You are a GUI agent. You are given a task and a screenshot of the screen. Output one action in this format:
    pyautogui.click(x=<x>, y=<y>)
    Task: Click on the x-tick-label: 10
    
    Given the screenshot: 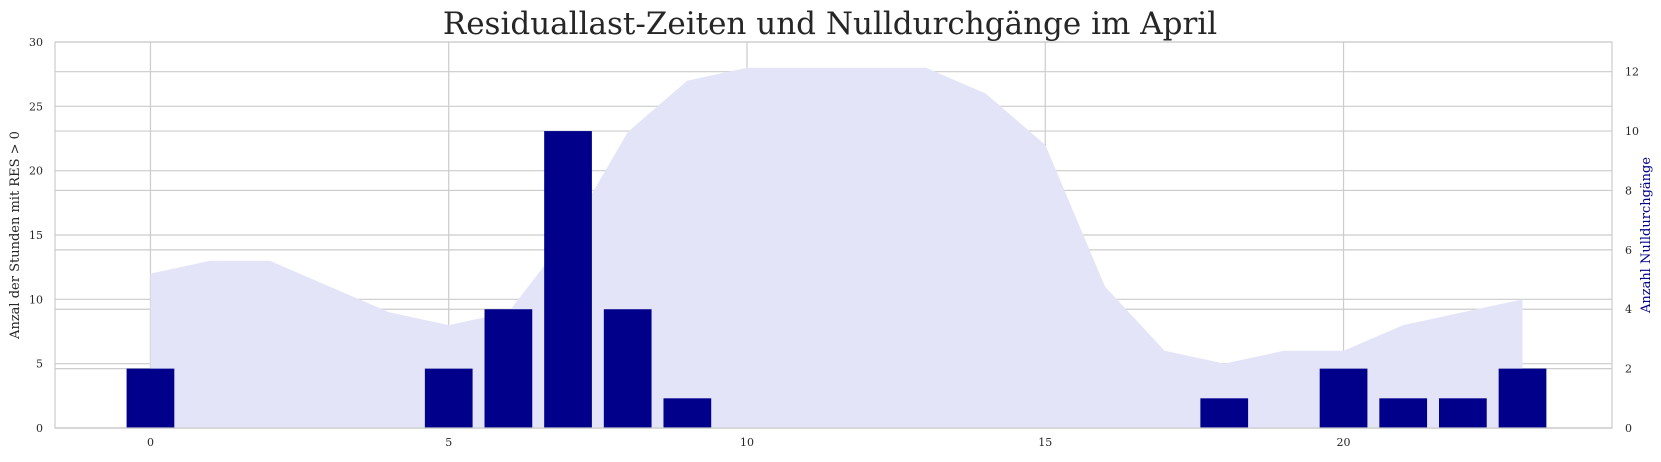 What is the action you would take?
    pyautogui.click(x=747, y=442)
    